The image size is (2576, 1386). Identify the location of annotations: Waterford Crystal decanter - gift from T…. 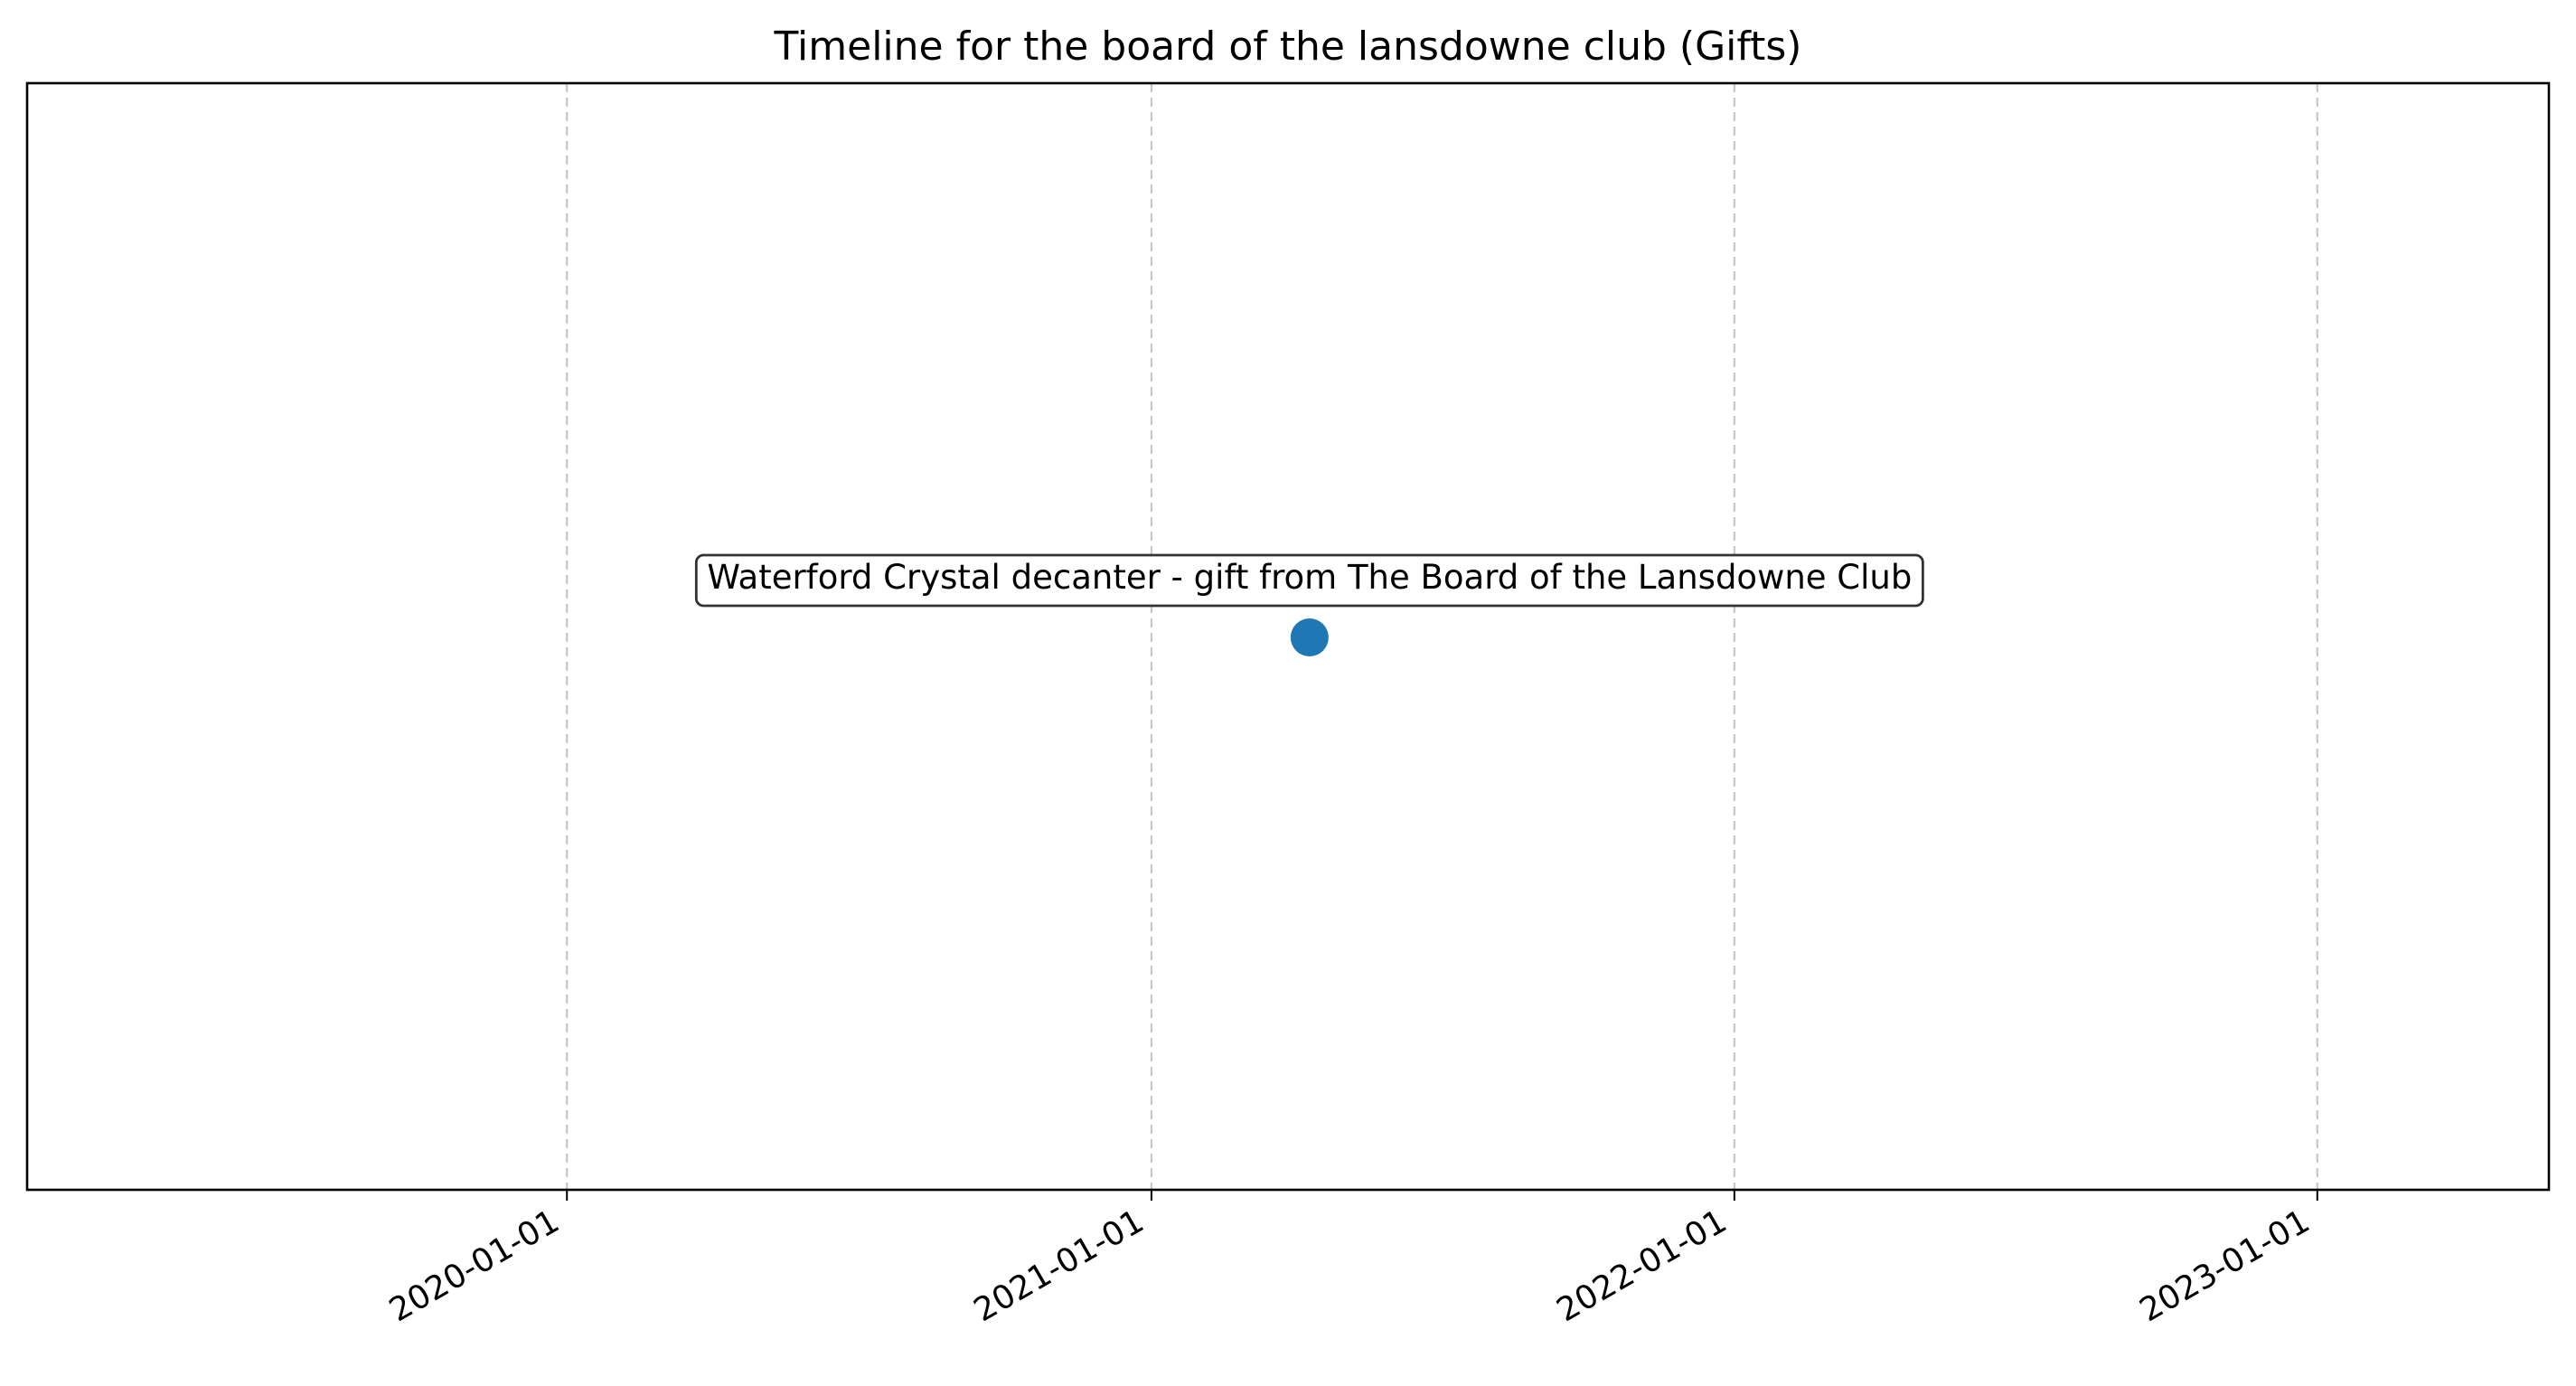
(1309, 580).